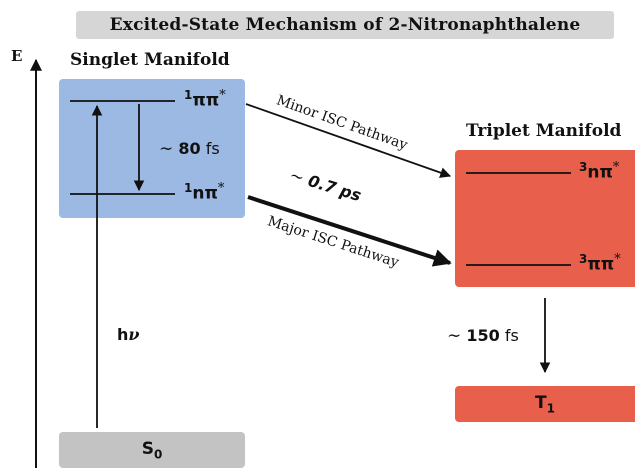  I want to click on singlet-lower-state-label: 1nπ*, so click(204, 192).